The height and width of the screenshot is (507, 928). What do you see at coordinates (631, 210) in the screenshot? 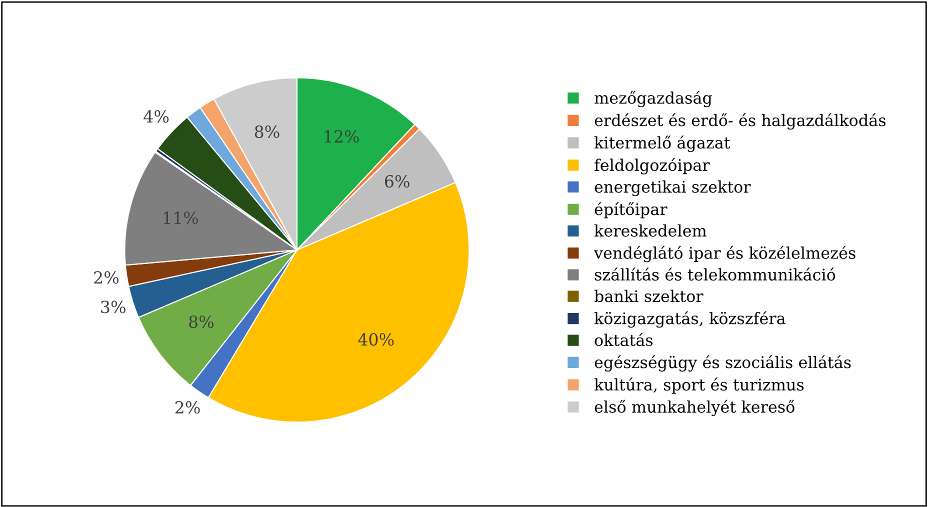
I see `legend-label: építőipar` at bounding box center [631, 210].